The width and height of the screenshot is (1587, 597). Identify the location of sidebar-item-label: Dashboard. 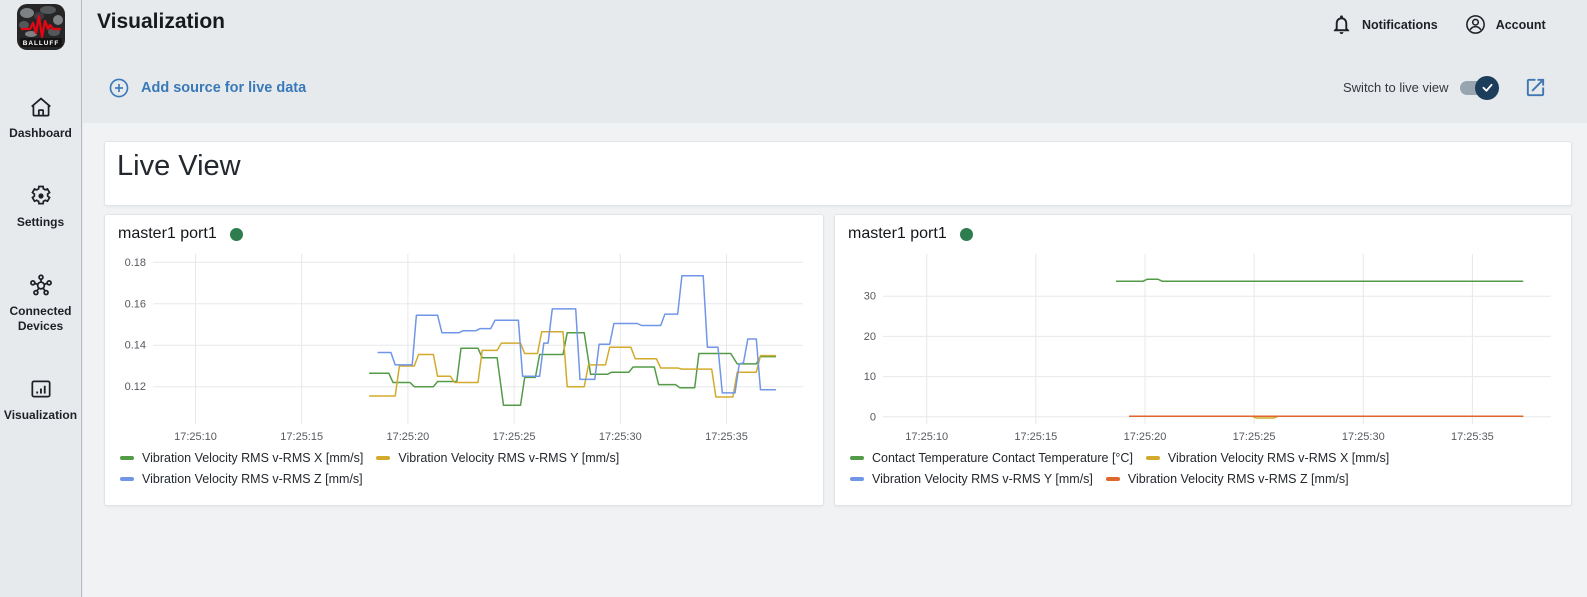
(40, 133).